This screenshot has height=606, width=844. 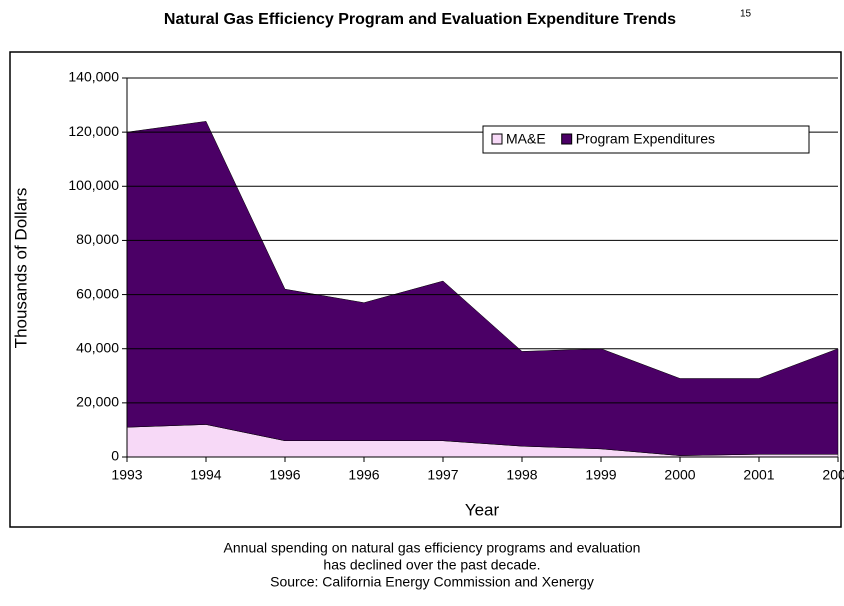 What do you see at coordinates (521, 475) in the screenshot?
I see `x-tick-label: 1998` at bounding box center [521, 475].